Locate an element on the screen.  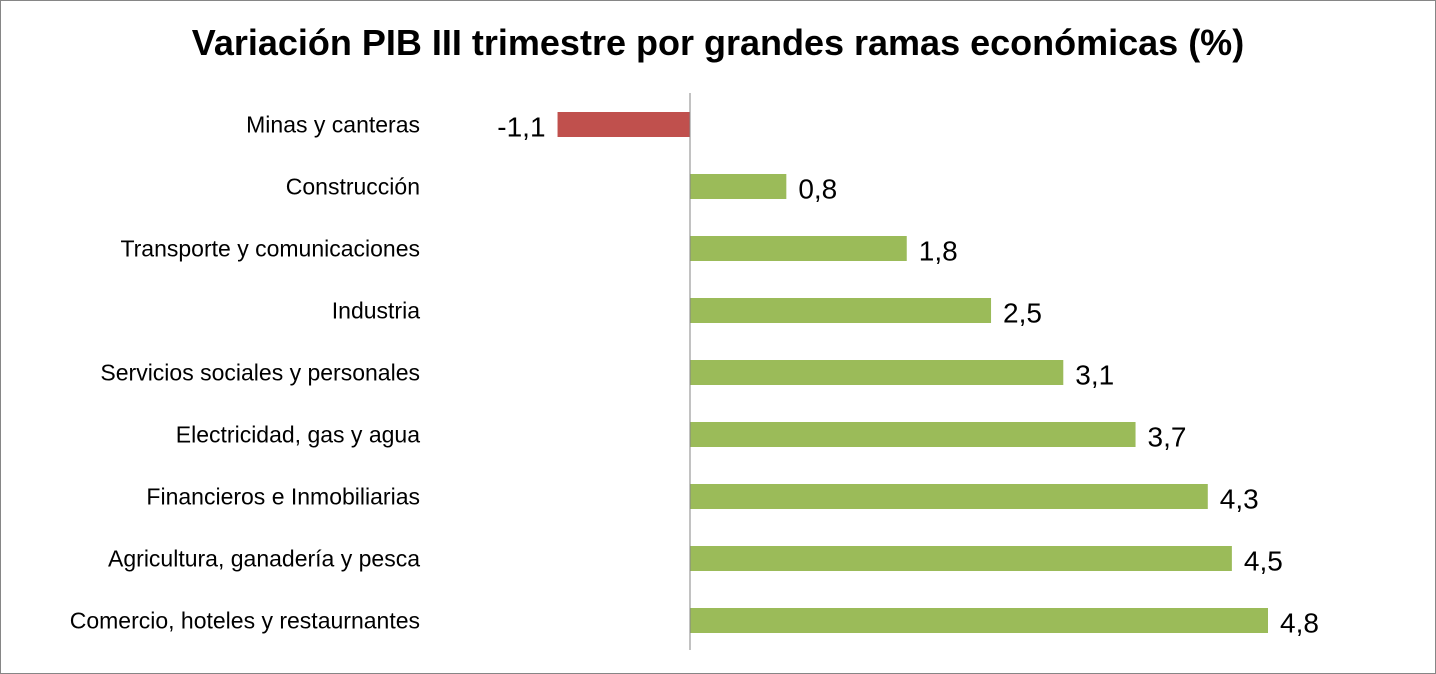
data-label: 3,1 is located at coordinates (1094, 375).